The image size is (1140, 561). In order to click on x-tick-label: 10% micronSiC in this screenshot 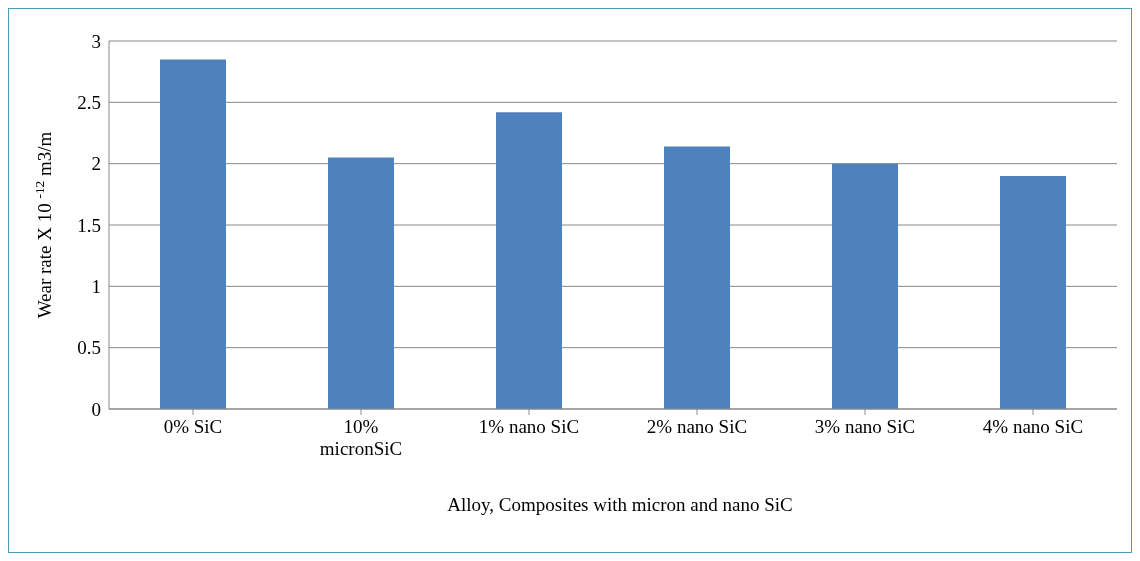, I will do `click(361, 437)`.